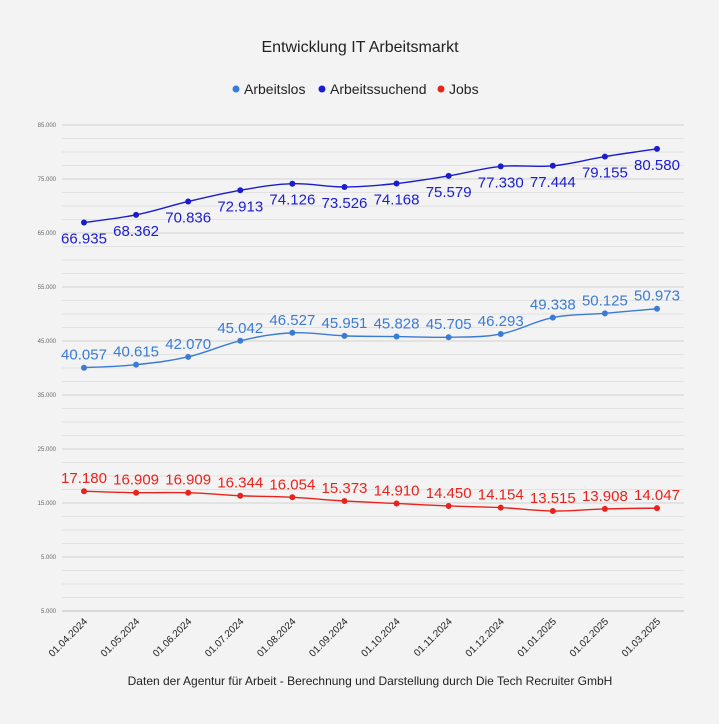 The height and width of the screenshot is (724, 719). What do you see at coordinates (240, 328) in the screenshot?
I see `data-label: 45.042` at bounding box center [240, 328].